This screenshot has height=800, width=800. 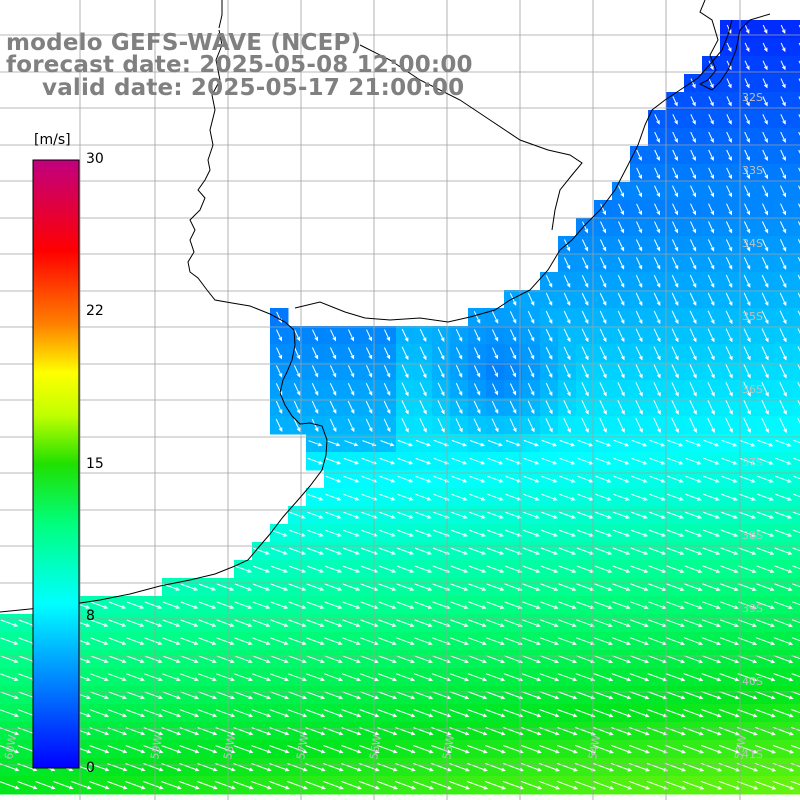 What do you see at coordinates (90, 616) in the screenshot?
I see `colorbar-tick-8: 8` at bounding box center [90, 616].